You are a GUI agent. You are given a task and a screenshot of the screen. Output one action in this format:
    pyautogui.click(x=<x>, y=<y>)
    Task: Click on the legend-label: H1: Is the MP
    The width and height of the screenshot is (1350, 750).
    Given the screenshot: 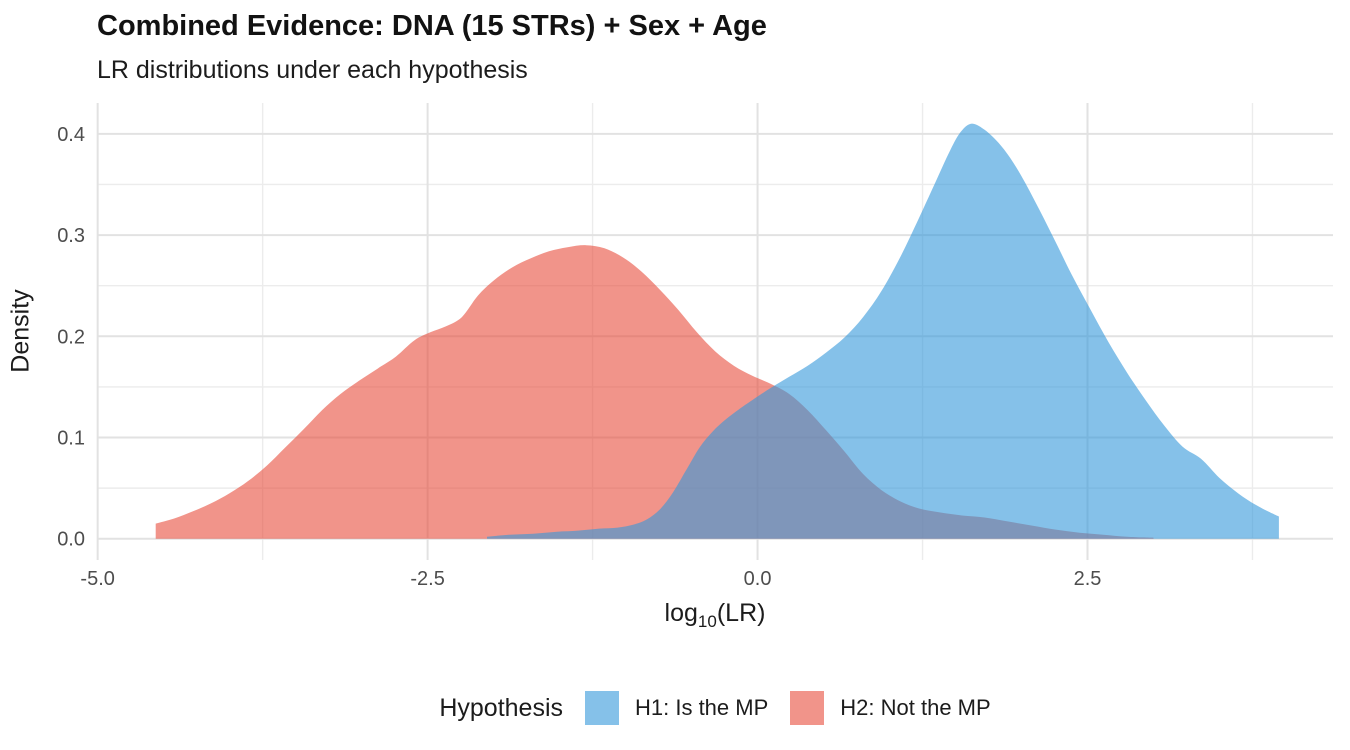 What is the action you would take?
    pyautogui.click(x=702, y=707)
    